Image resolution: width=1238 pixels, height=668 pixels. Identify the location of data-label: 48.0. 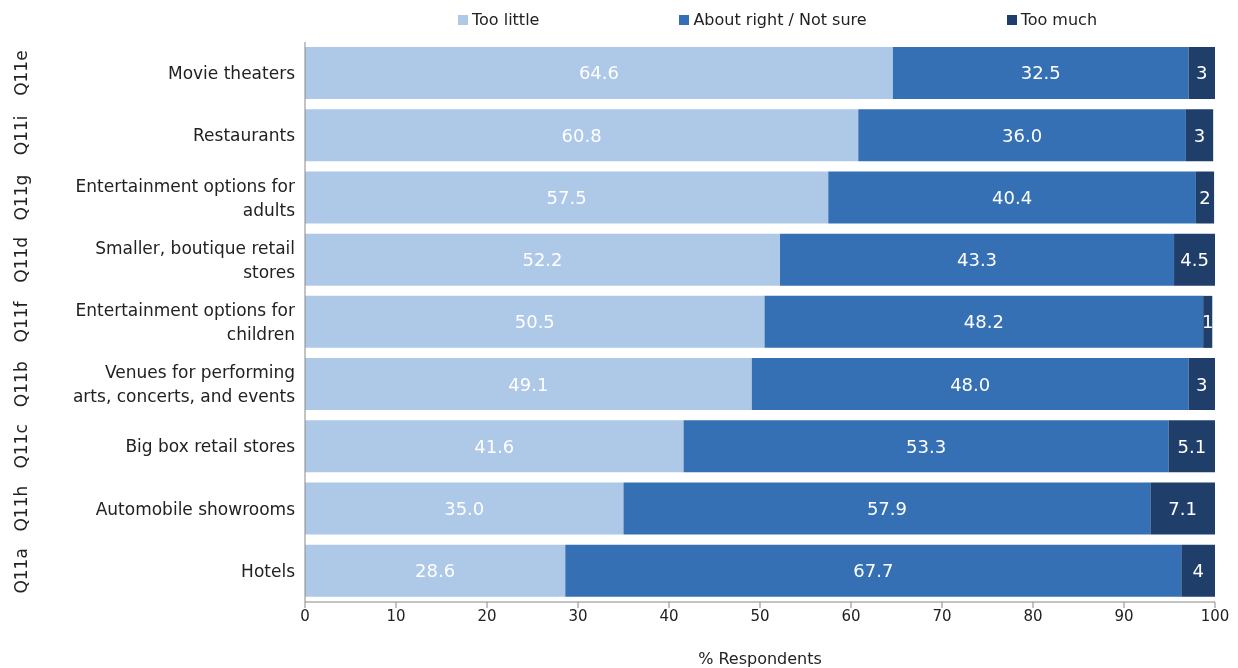
(970, 384).